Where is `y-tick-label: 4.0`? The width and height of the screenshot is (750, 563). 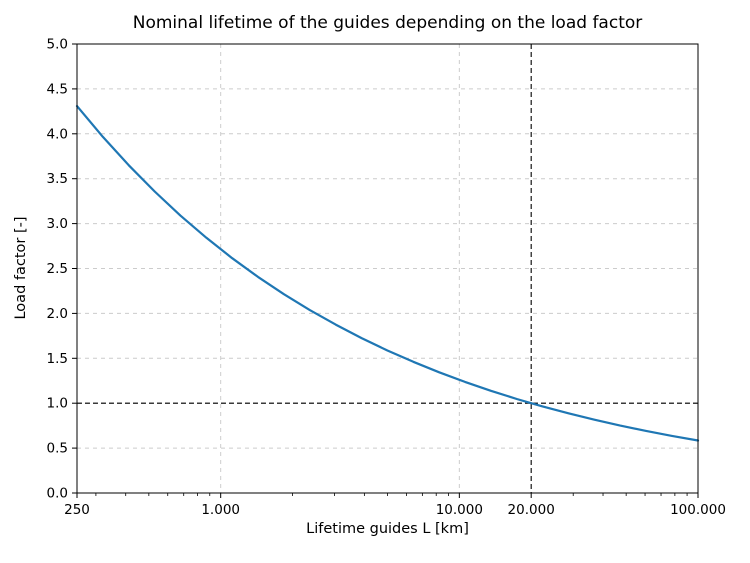 y-tick-label: 4.0 is located at coordinates (57, 134).